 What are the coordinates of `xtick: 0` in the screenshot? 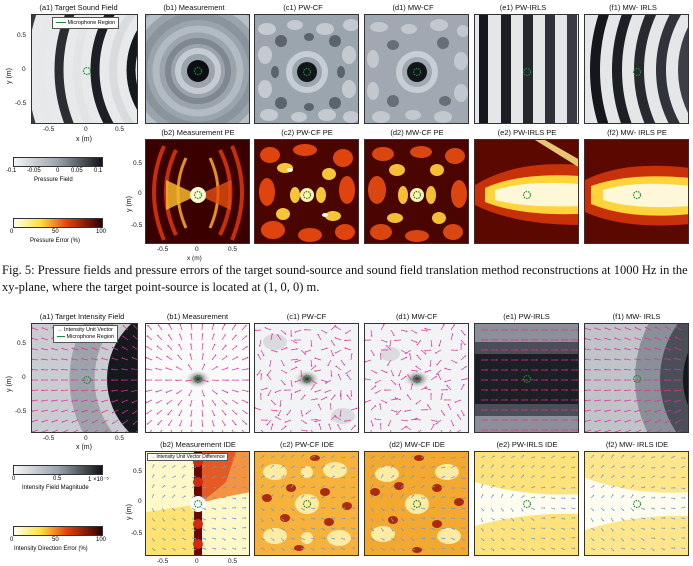 It's located at (197, 561).